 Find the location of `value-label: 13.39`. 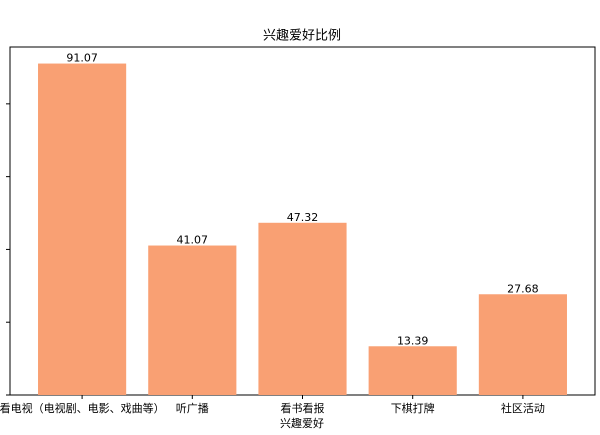

value-label: 13.39 is located at coordinates (413, 340).